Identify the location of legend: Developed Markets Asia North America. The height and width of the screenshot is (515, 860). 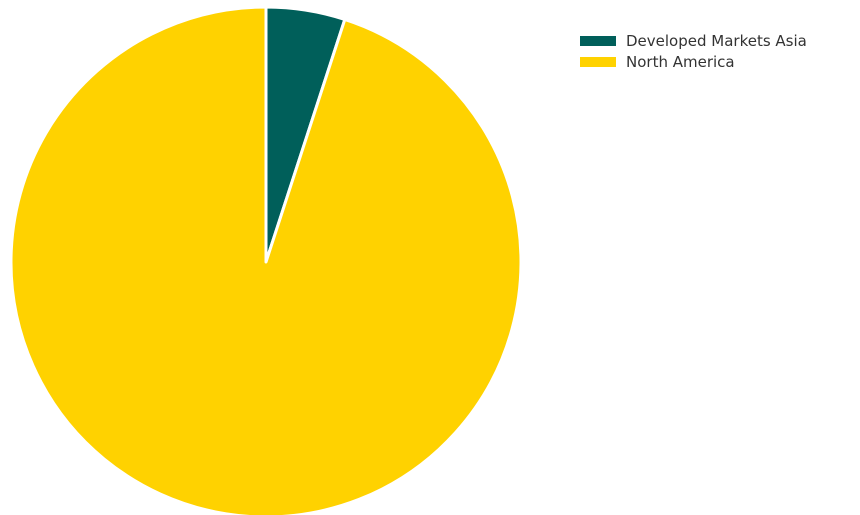
(693, 51).